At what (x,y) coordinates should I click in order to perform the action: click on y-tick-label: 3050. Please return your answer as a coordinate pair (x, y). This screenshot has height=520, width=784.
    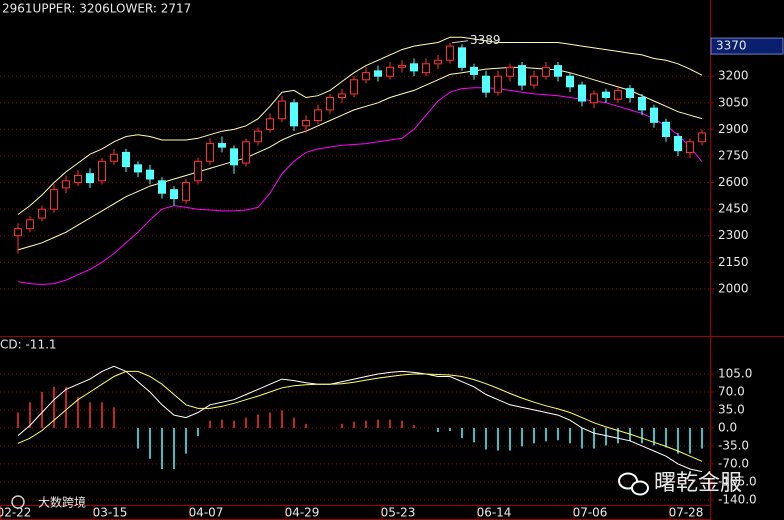
    Looking at the image, I should click on (733, 102).